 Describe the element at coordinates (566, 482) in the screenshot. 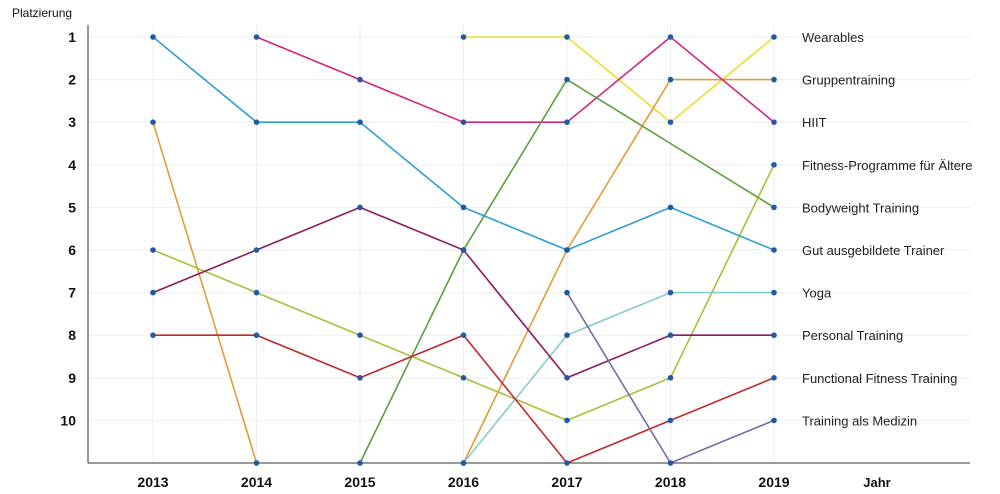

I see `x-tick-label: 2017` at that location.